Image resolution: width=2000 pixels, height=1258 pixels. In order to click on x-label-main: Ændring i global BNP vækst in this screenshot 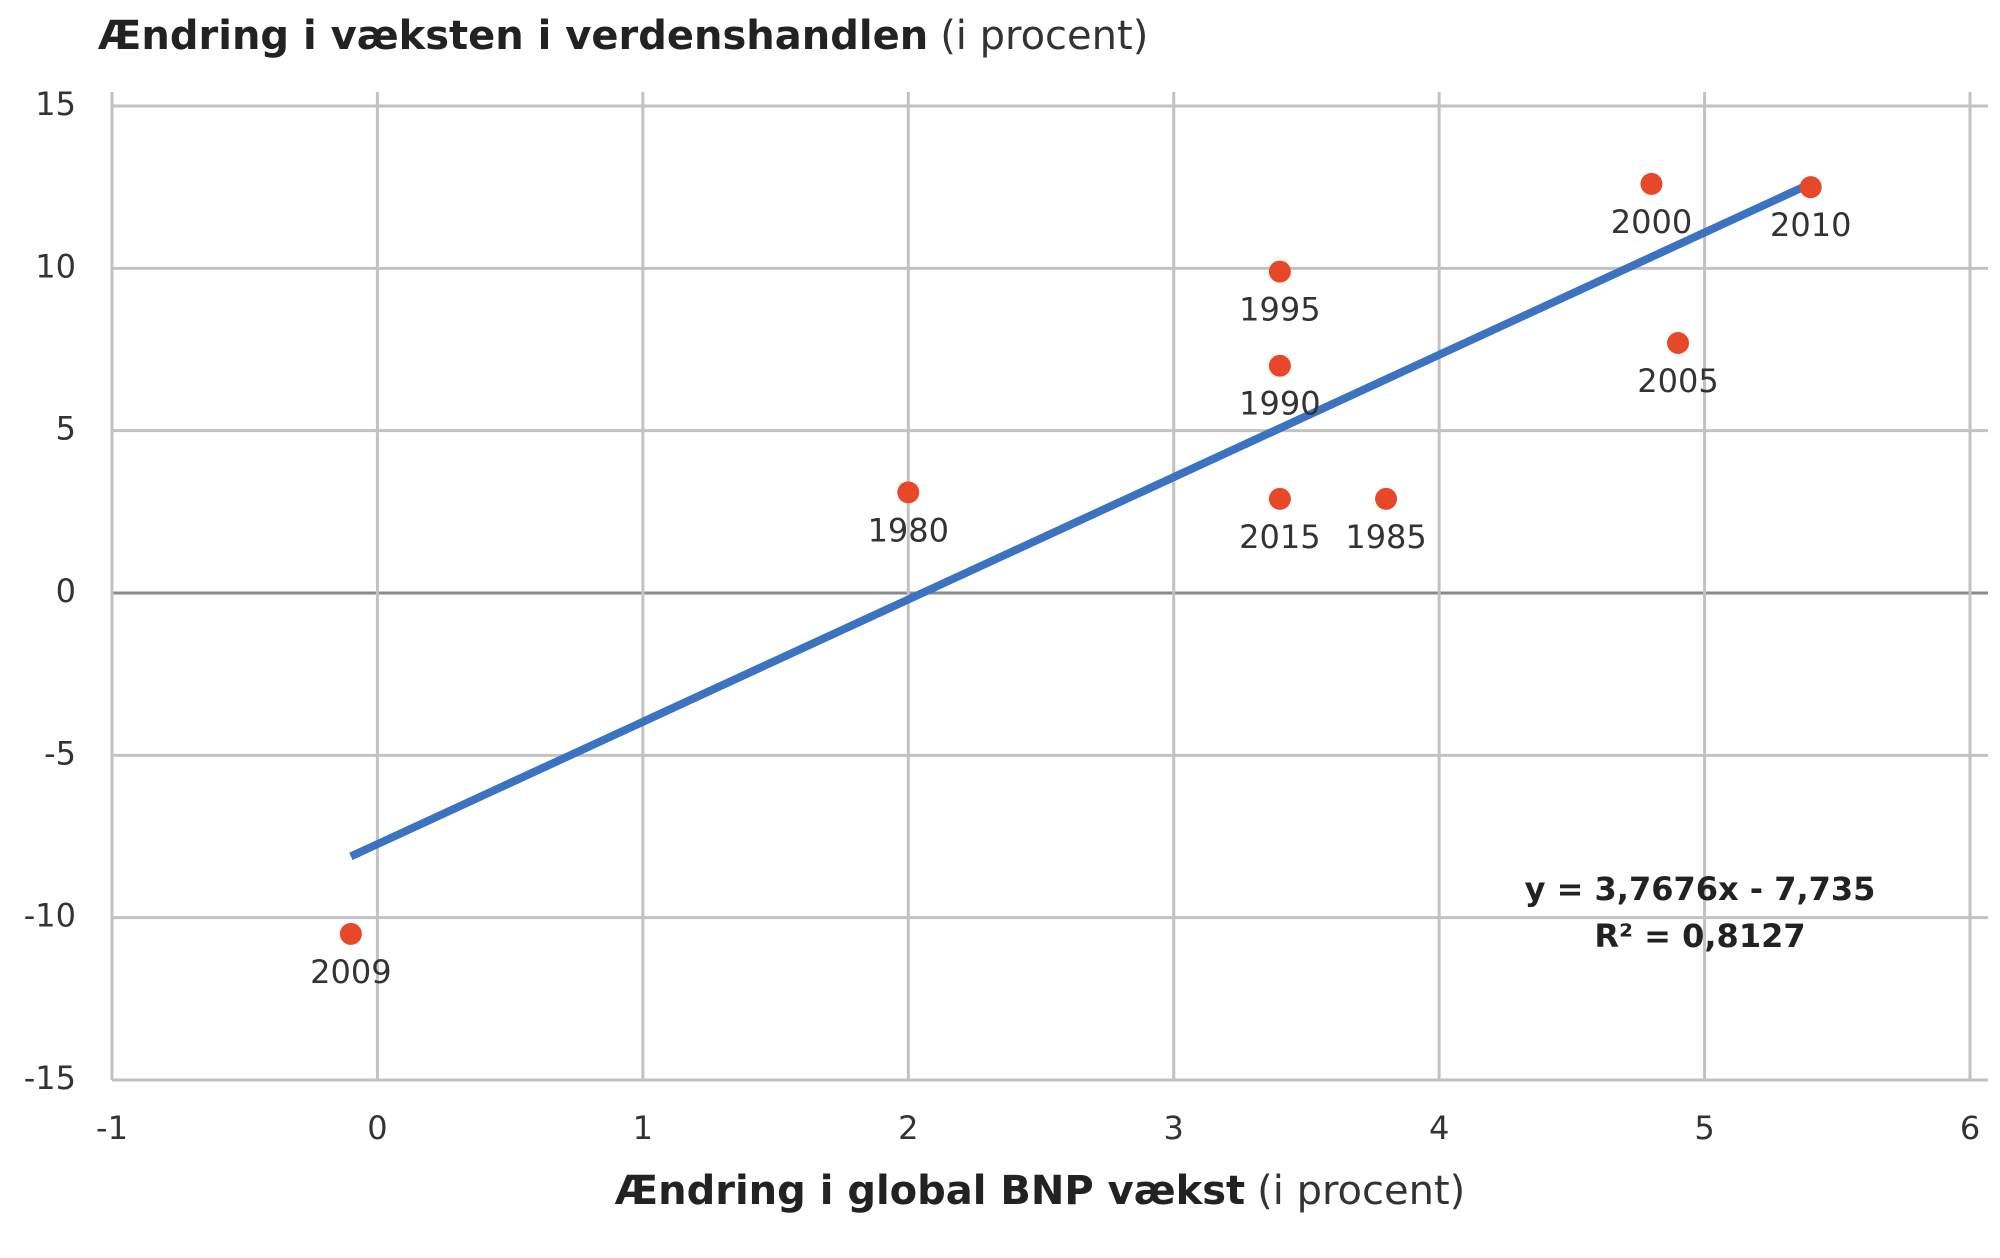, I will do `click(930, 1191)`.